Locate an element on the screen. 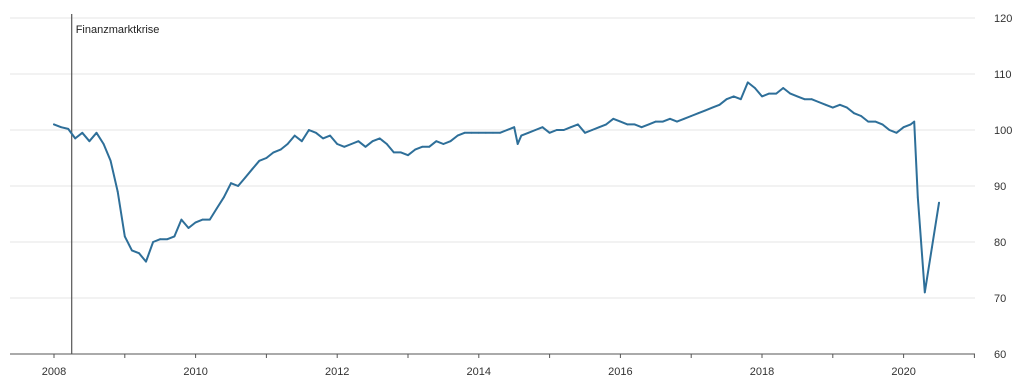 Image resolution: width=1017 pixels, height=381 pixels. y-axis-labels: 60 70 80 90 100 110 120 is located at coordinates (1003, 187).